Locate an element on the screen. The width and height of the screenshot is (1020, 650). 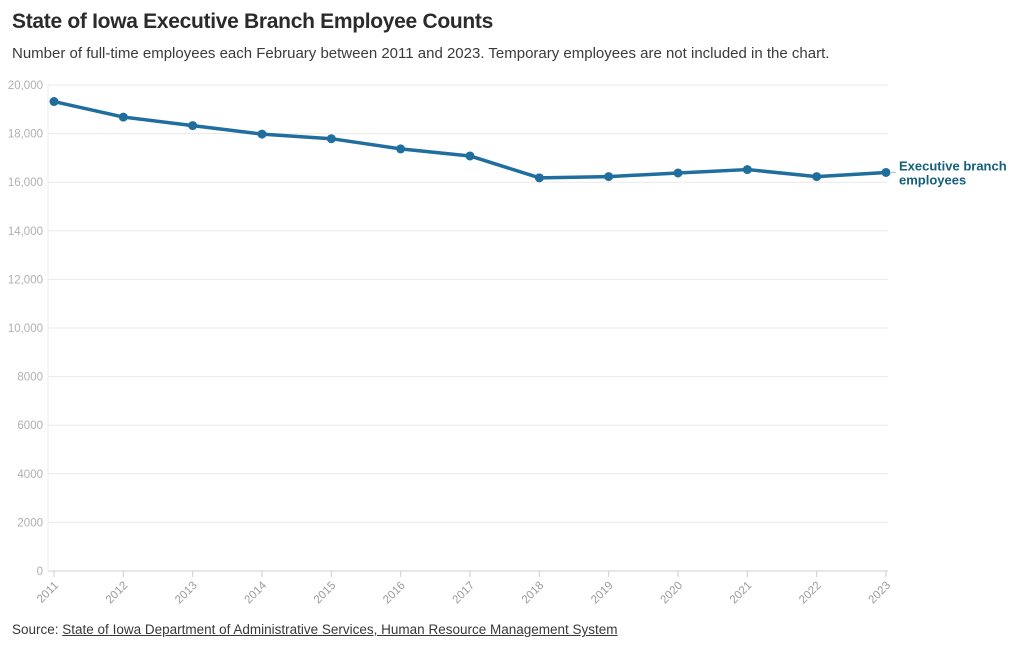
x-tick-label: 2015 is located at coordinates (325, 593).